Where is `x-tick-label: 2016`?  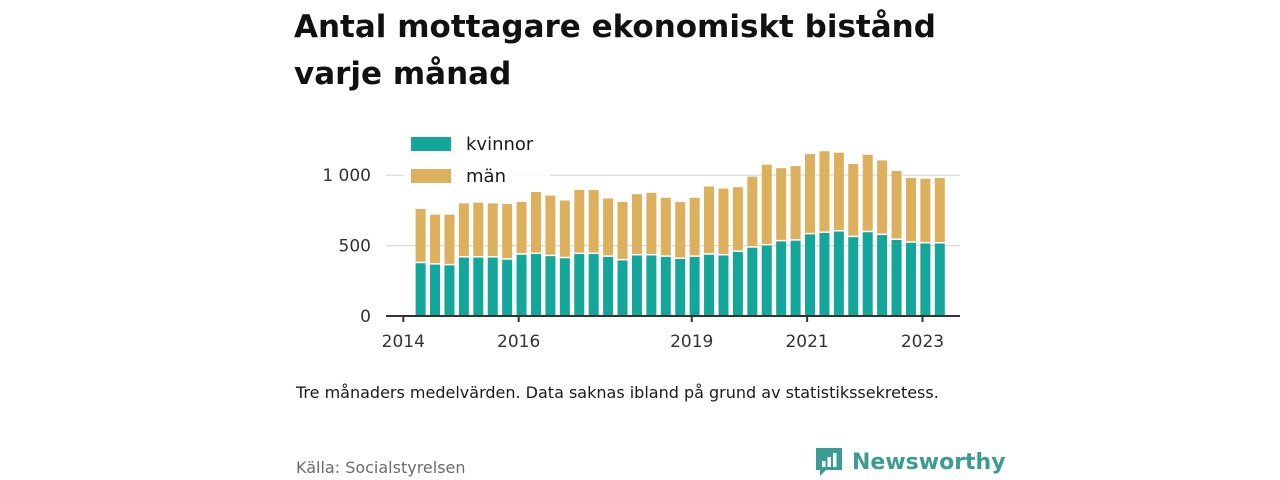 x-tick-label: 2016 is located at coordinates (518, 342).